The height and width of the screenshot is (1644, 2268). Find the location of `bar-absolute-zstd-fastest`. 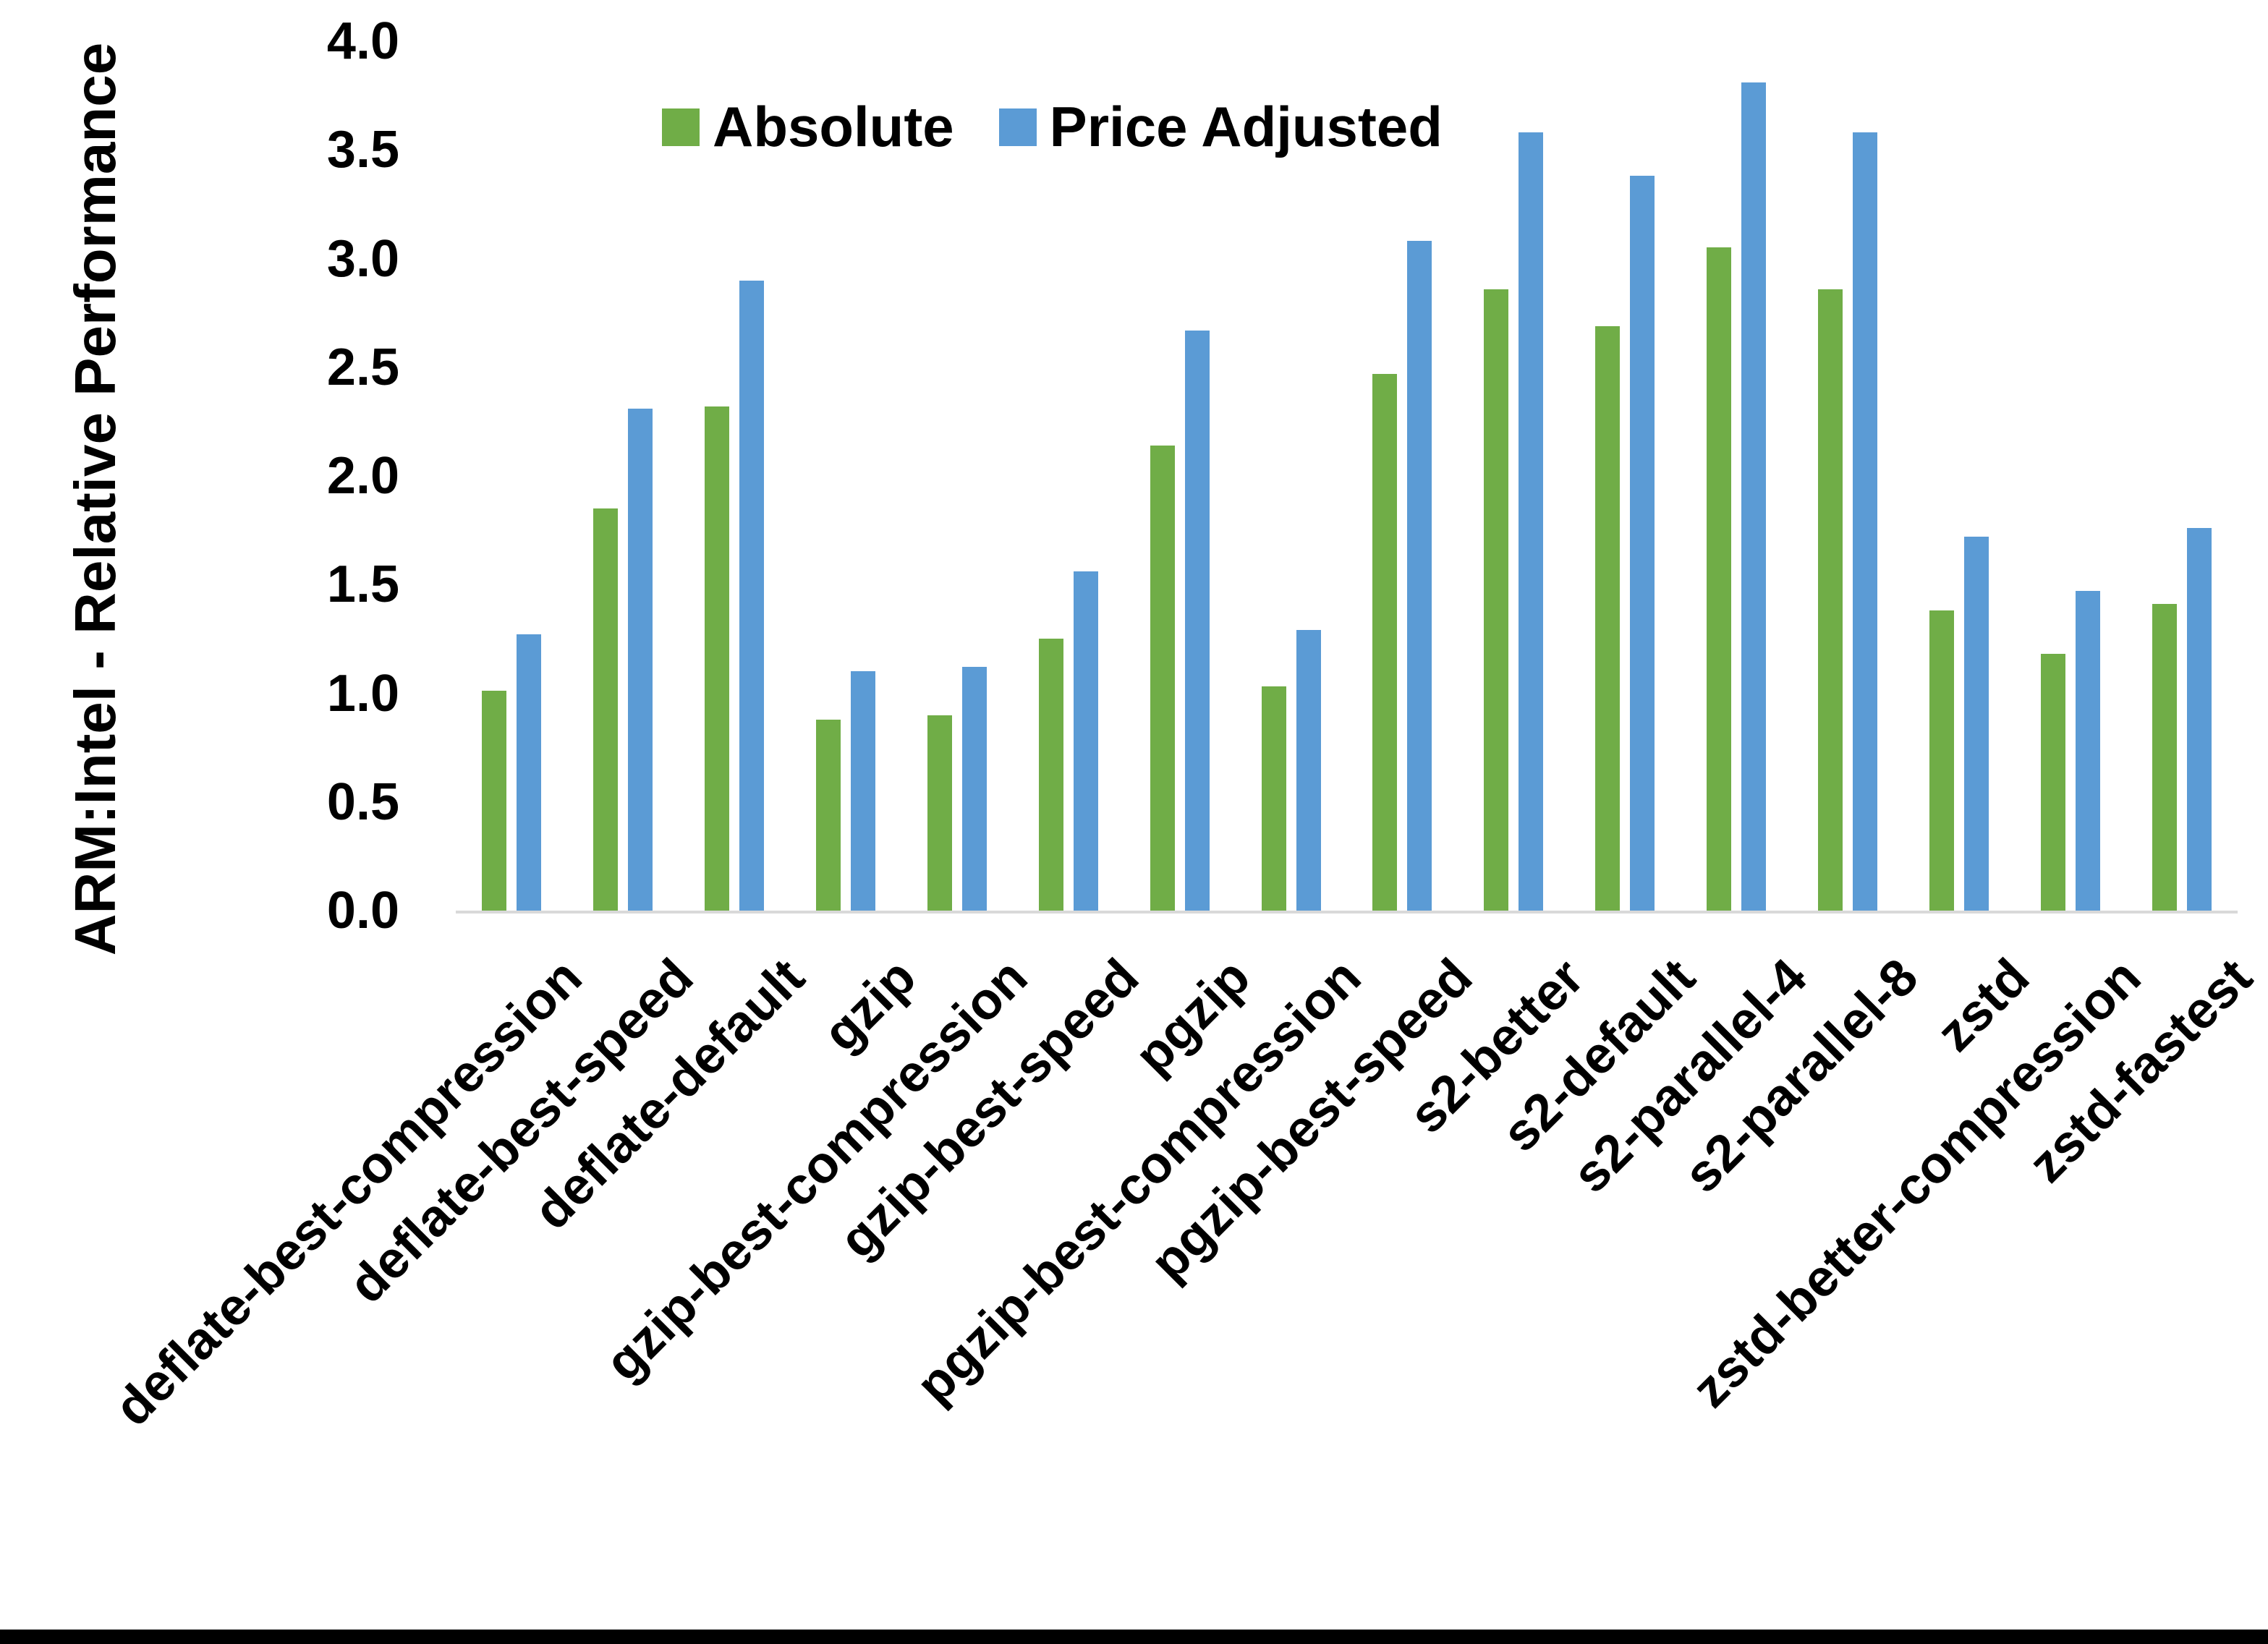

bar-absolute-zstd-fastest is located at coordinates (2165, 757).